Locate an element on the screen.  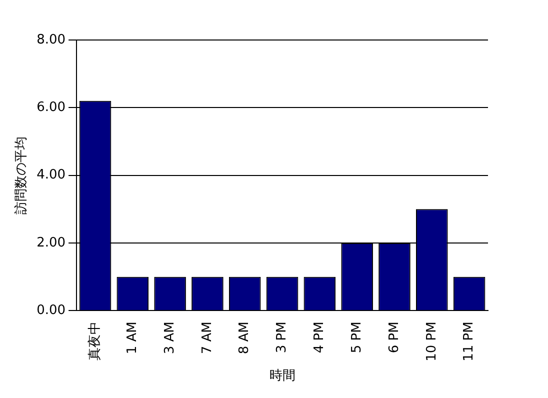
x-tick-label: 3 AM is located at coordinates (170, 338).